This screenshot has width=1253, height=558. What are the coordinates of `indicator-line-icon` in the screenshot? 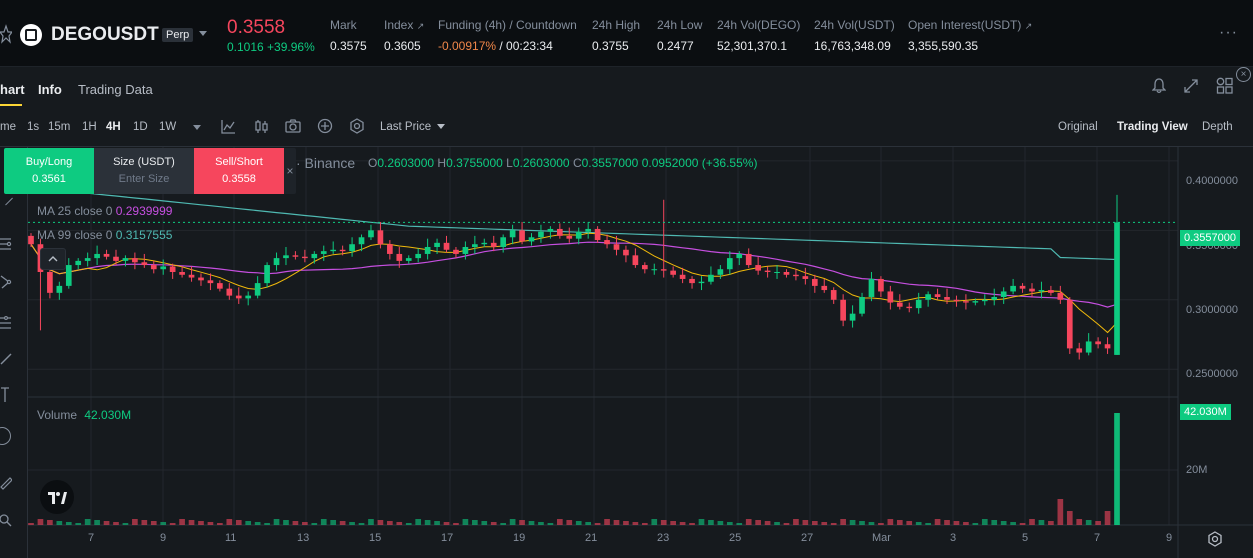 It's located at (228, 129).